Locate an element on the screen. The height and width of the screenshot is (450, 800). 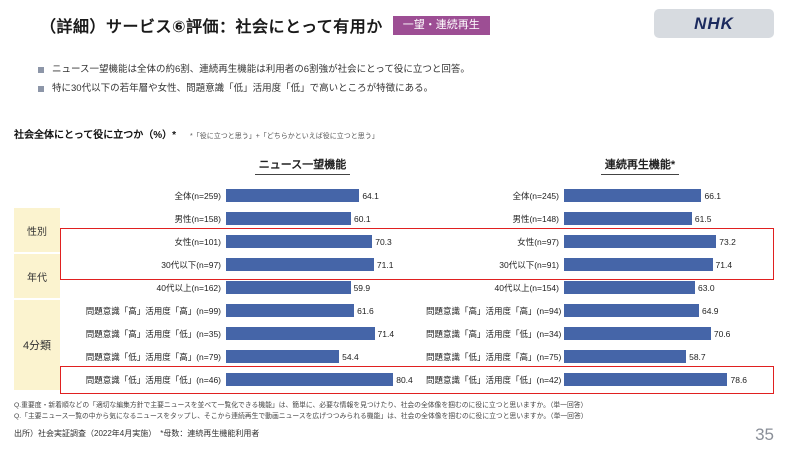
category-label: 全体(n=259) is located at coordinates (197, 195).